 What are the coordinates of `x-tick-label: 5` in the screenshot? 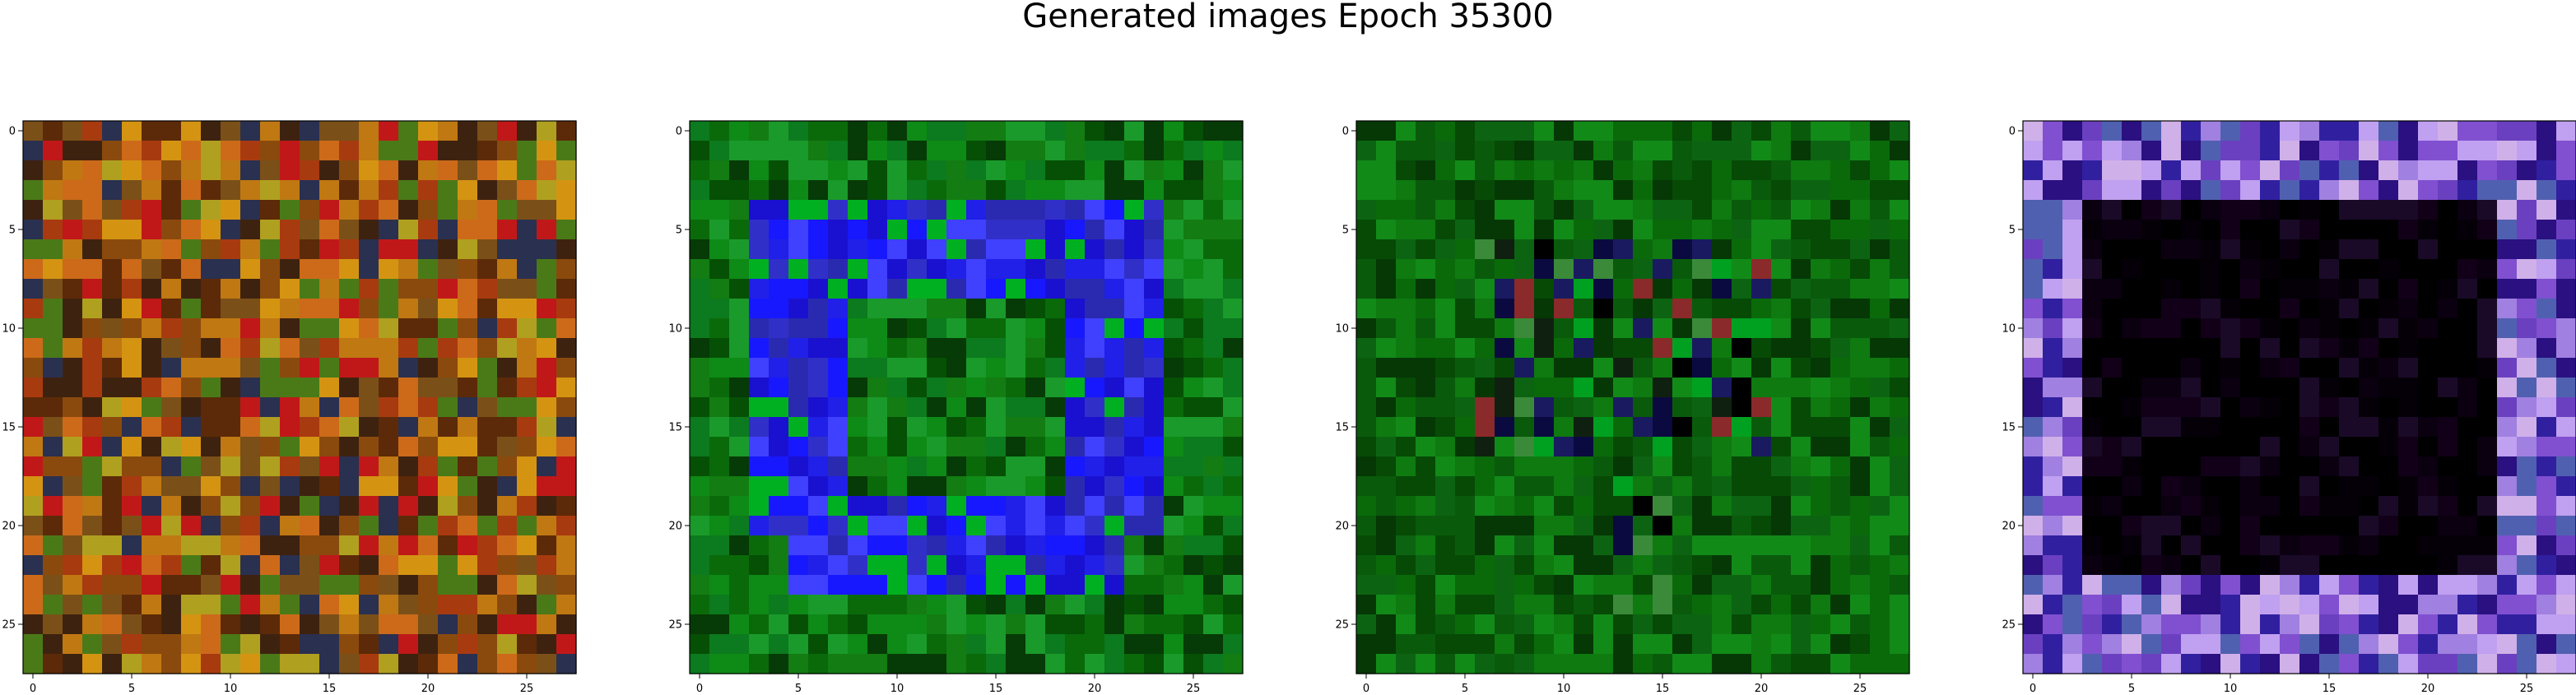 It's located at (1465, 689).